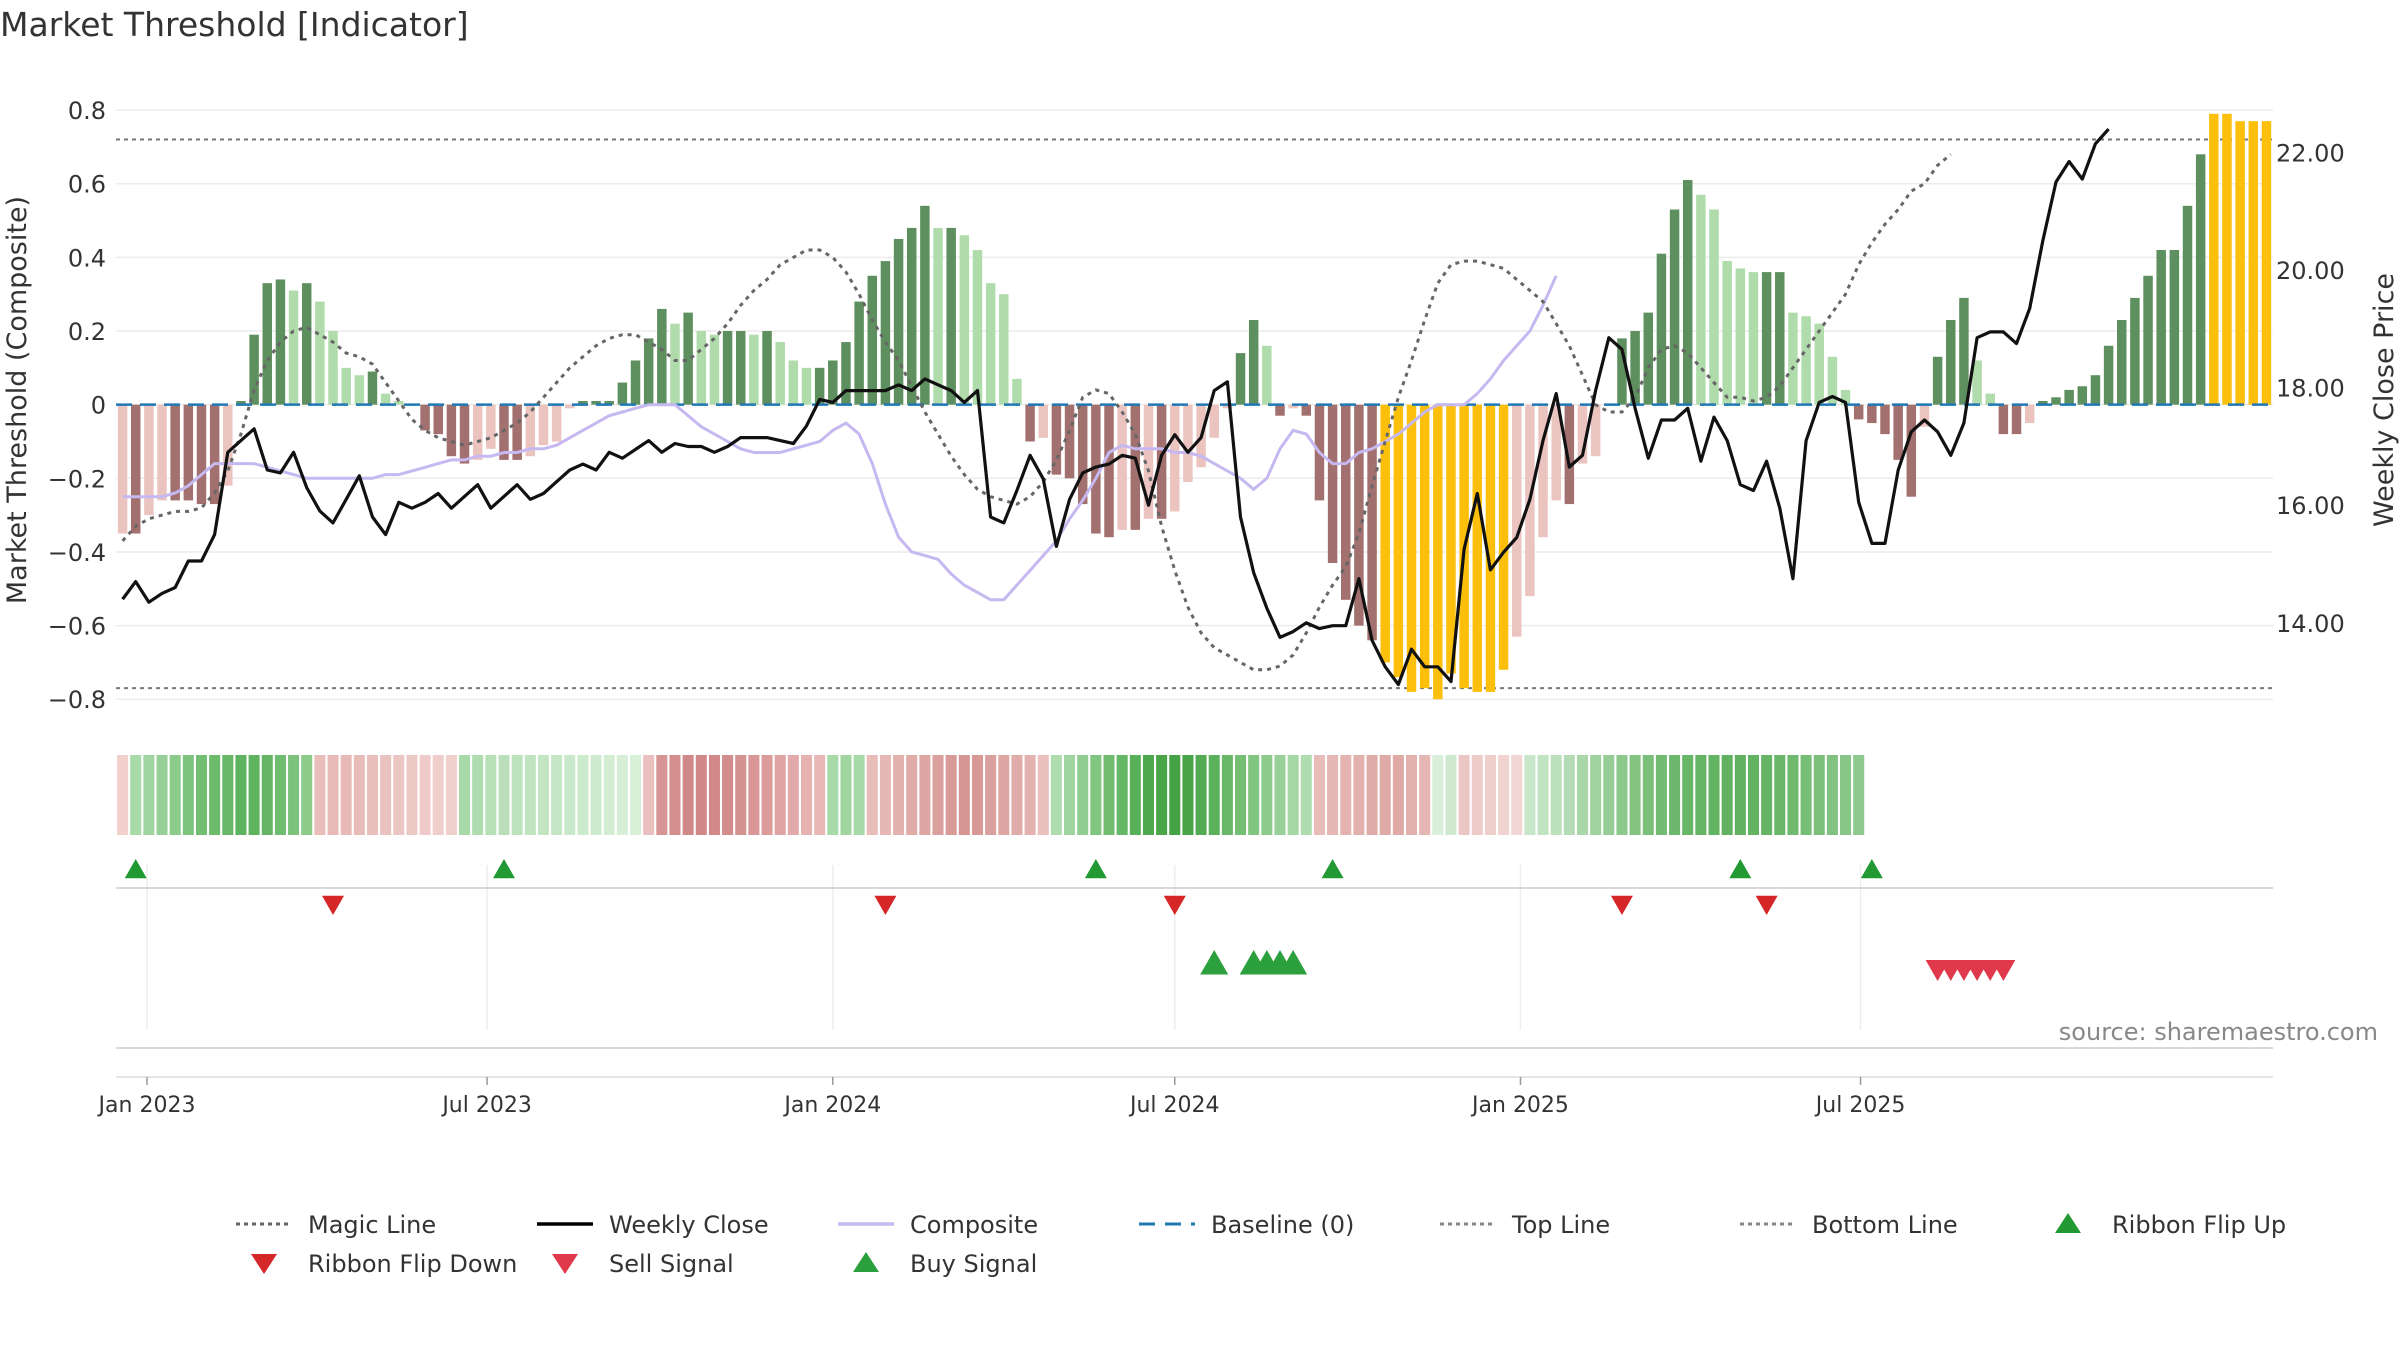 The image size is (2400, 1350). Describe the element at coordinates (87, 185) in the screenshot. I see `y-tick-label: 0.6` at that location.